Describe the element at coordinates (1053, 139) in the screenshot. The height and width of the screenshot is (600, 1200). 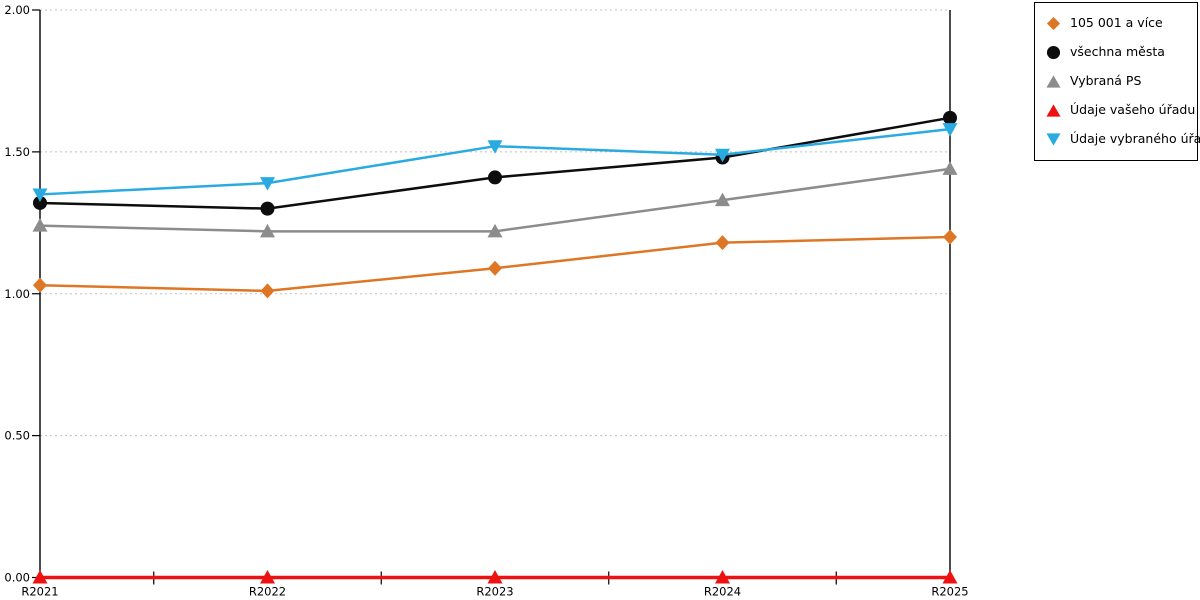
I see `triangle-down-marker-icon` at that location.